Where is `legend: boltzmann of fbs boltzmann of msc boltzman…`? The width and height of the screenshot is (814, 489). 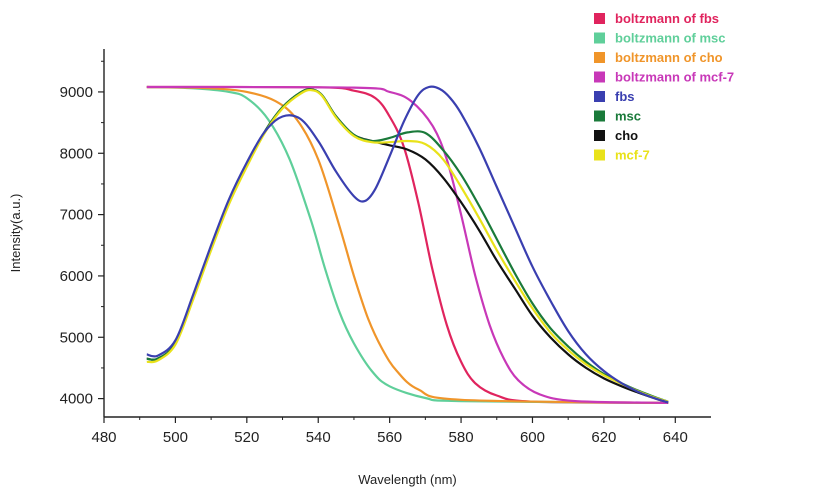
legend: boltzmann of fbs boltzmann of msc boltzman… is located at coordinates (664, 87).